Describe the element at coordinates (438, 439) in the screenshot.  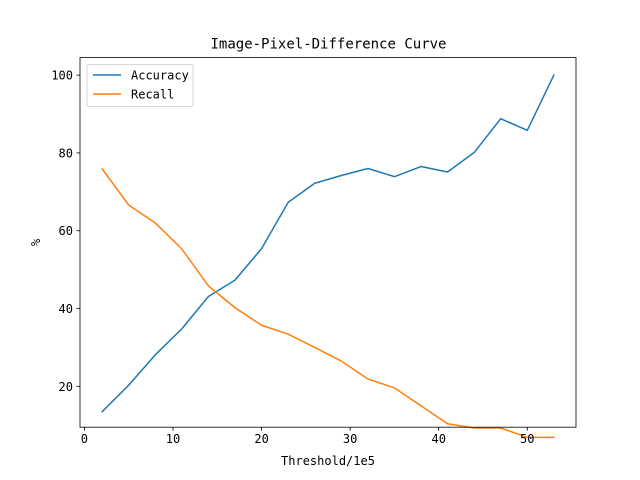
I see `x-tick-label: 40` at that location.